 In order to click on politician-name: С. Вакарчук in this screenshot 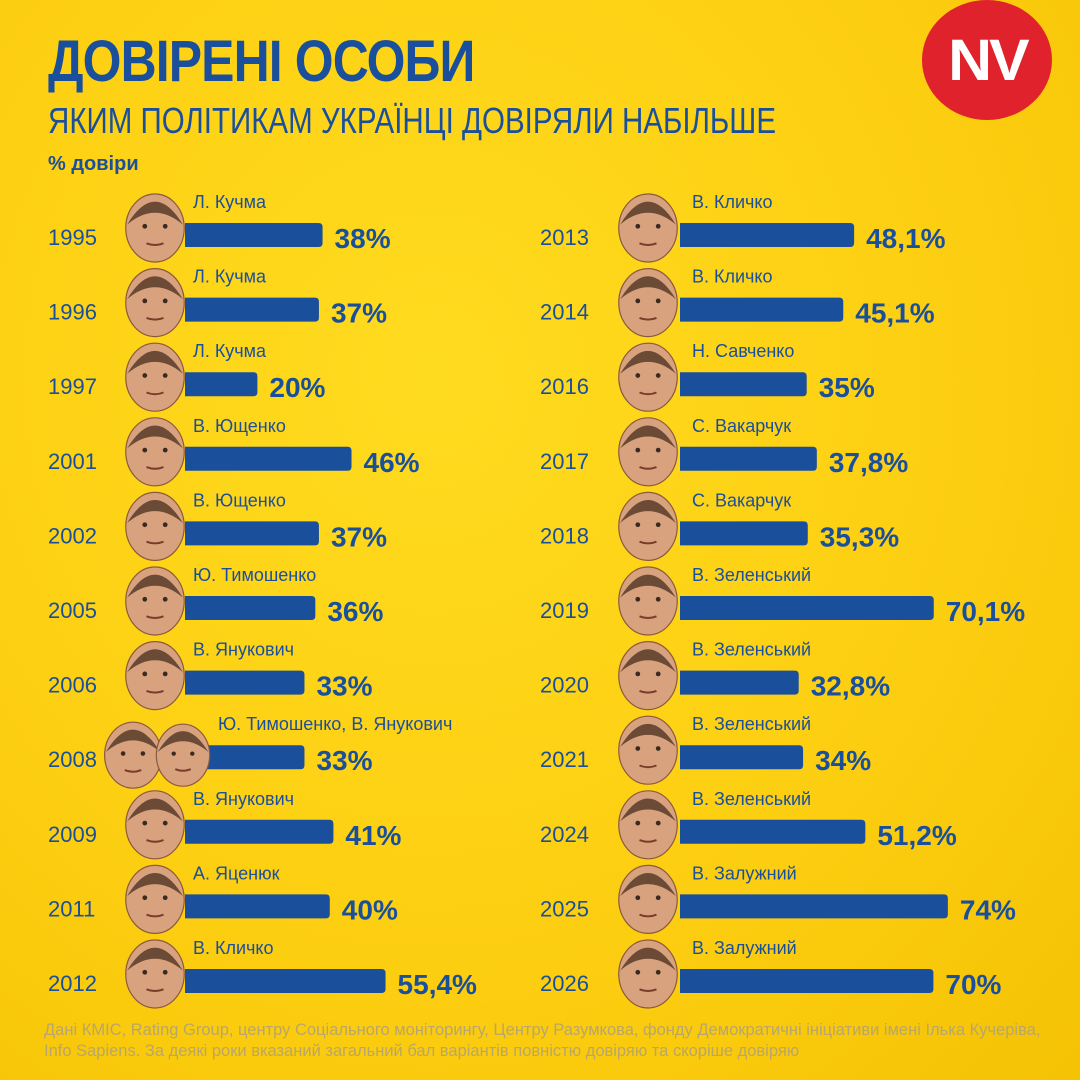, I will do `click(741, 500)`.